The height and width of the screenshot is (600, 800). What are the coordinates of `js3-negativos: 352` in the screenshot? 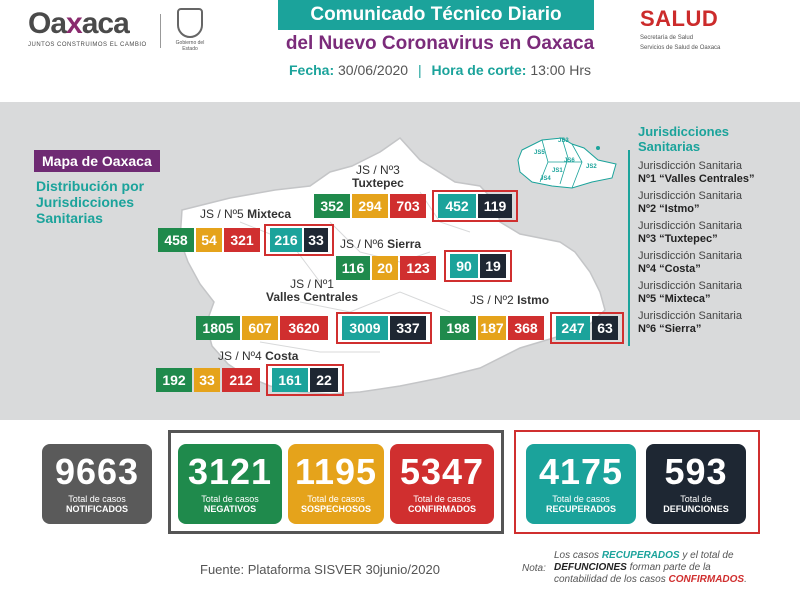 It's located at (332, 206).